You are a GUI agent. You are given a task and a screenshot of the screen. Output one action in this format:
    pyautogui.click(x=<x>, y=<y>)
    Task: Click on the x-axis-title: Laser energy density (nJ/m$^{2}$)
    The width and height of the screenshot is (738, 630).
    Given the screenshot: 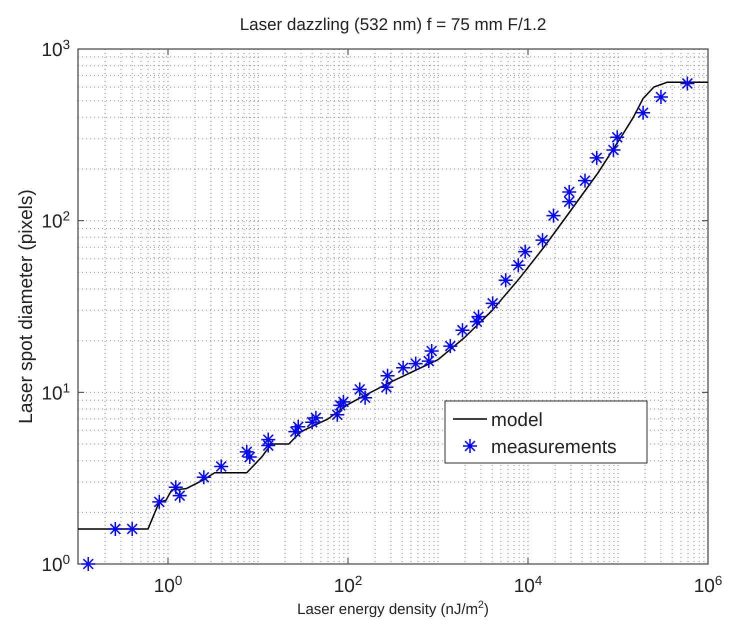 What is the action you would take?
    pyautogui.click(x=393, y=608)
    